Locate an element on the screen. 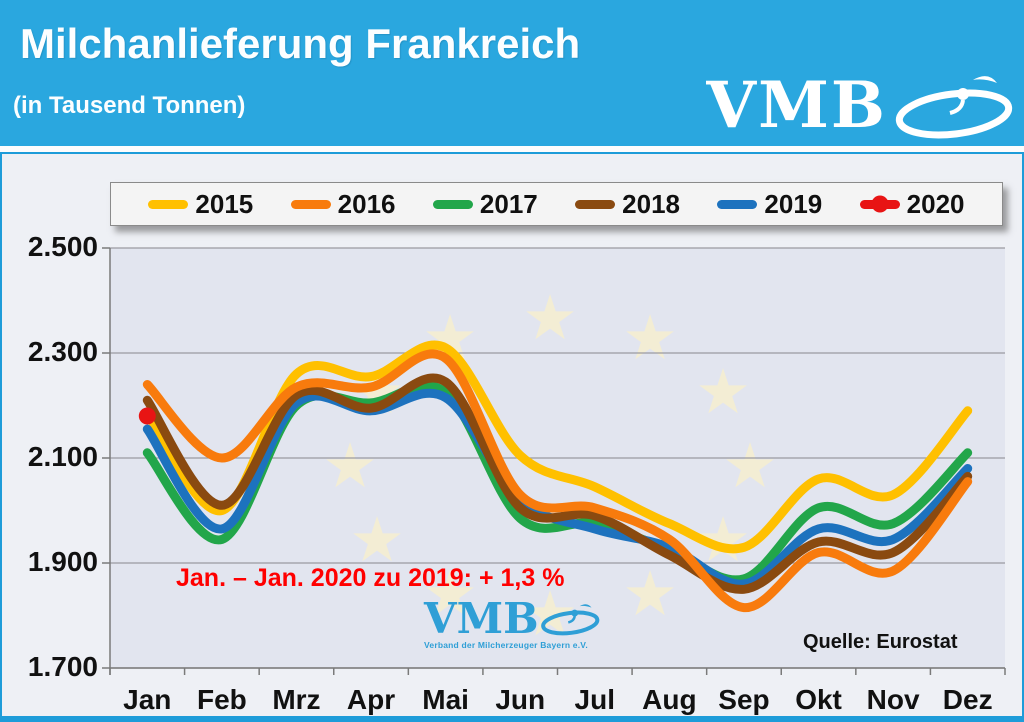 The image size is (1024, 722). legend-label-2016: 2016 is located at coordinates (366, 203).